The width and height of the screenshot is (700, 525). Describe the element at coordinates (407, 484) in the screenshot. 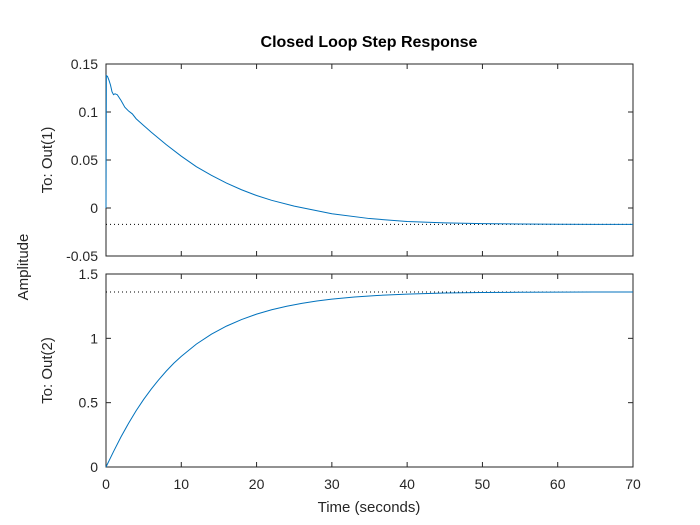

I see `x-tick-label: 40` at that location.